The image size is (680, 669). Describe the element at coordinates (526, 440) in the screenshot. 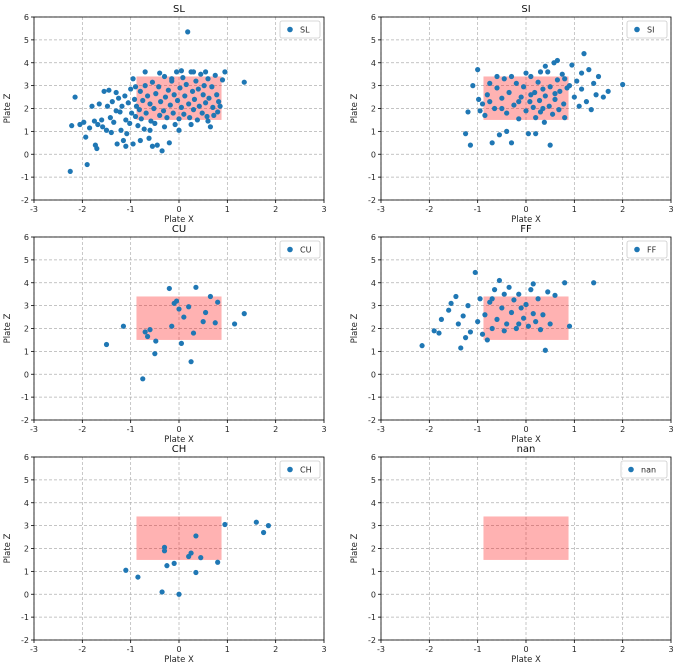

I see `x-axis-label: Plate X` at that location.